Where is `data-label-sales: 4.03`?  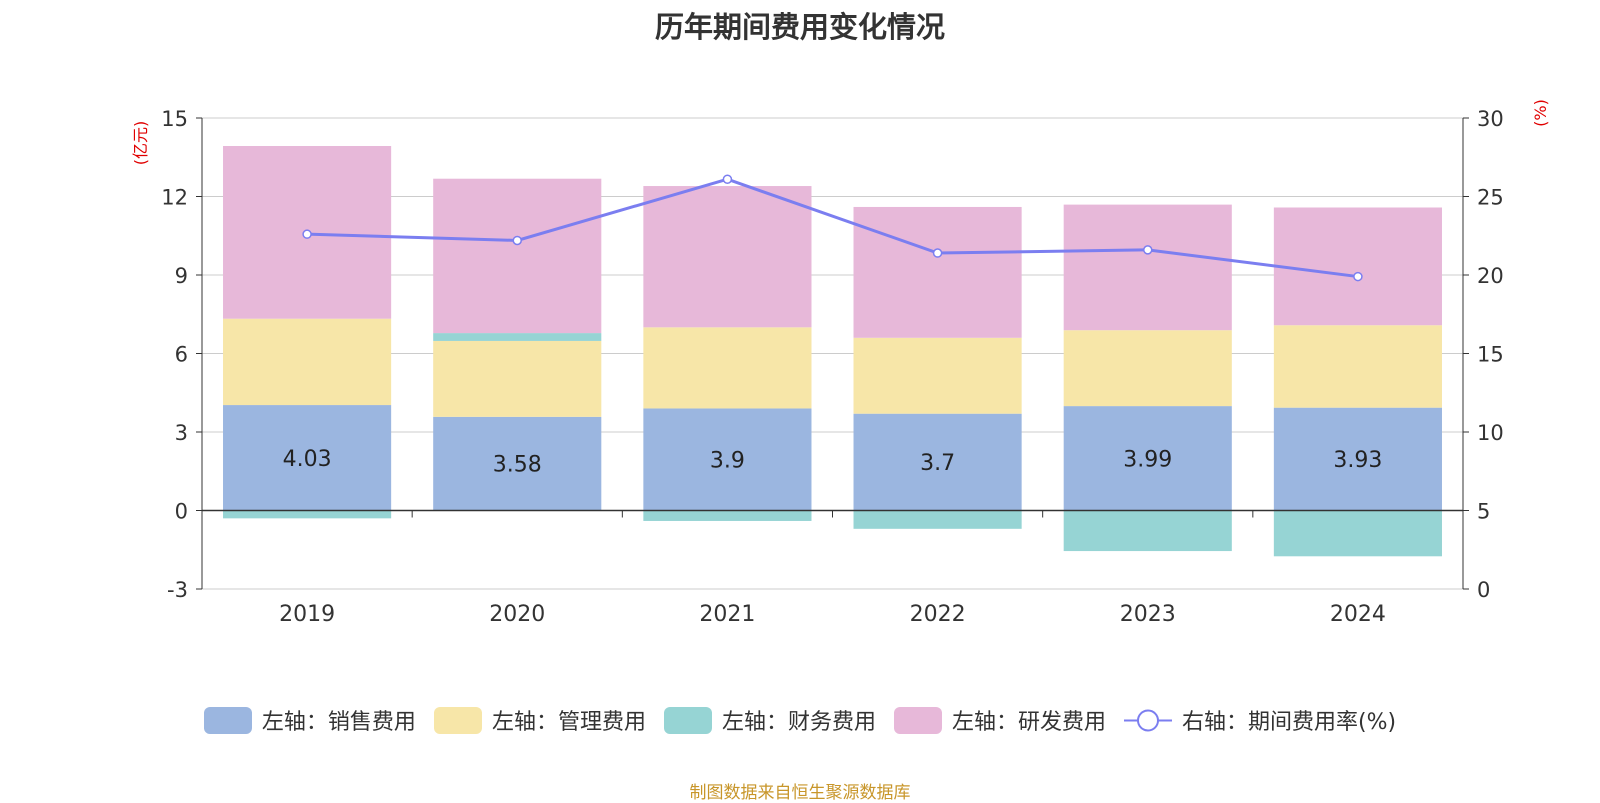 data-label-sales: 4.03 is located at coordinates (307, 459).